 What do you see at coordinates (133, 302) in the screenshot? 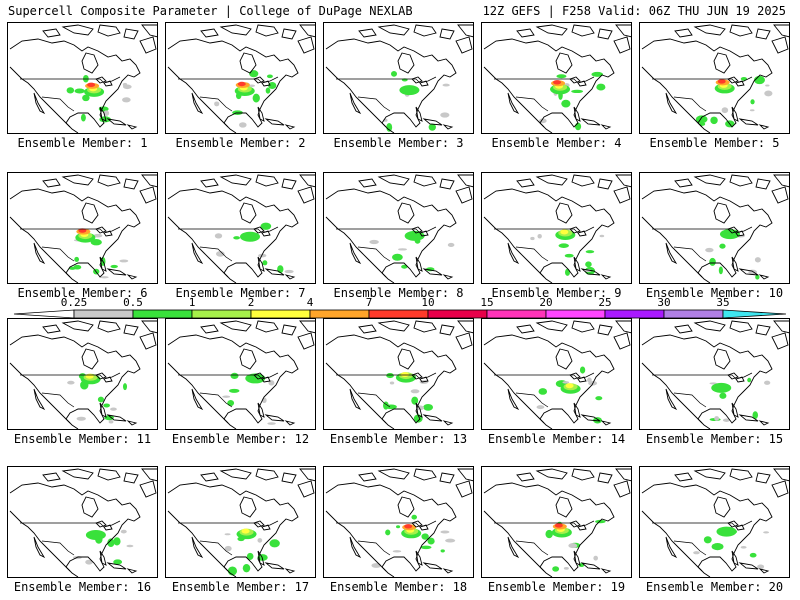
I see `colorbar-tick-label: 0.5` at bounding box center [133, 302].